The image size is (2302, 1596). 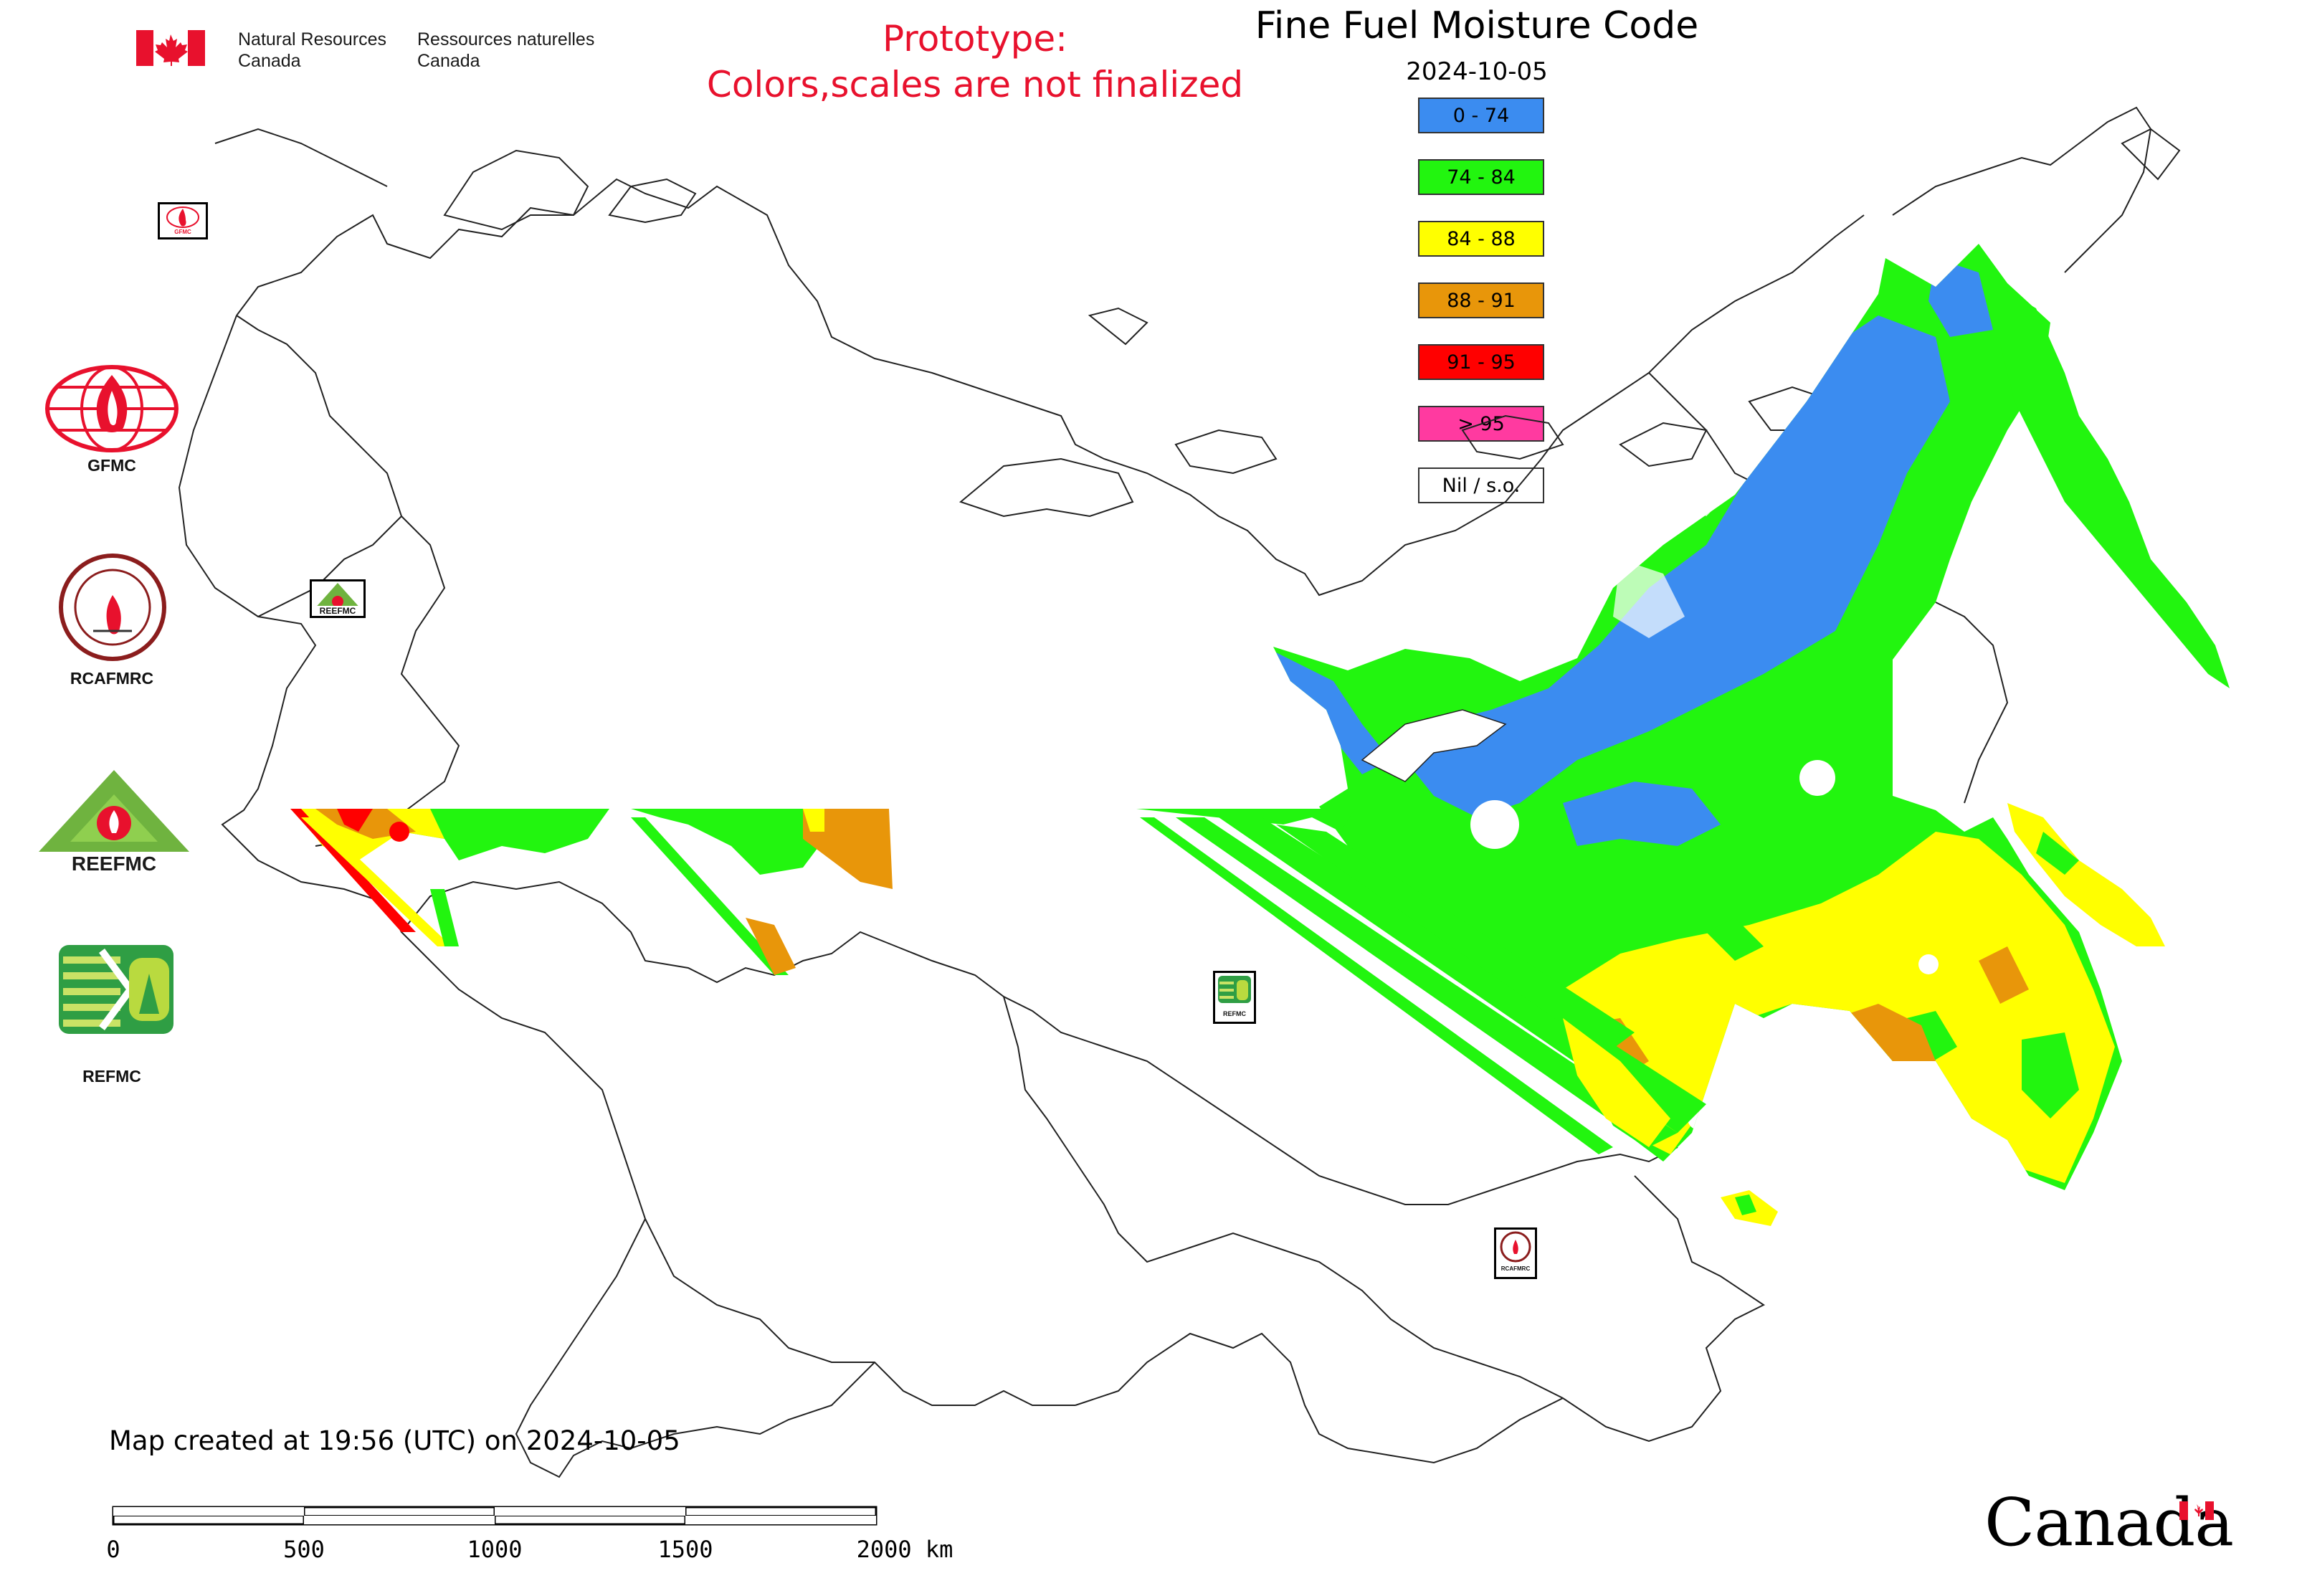 I want to click on canada-wordmark-flag-icon, so click(x=2196, y=1510).